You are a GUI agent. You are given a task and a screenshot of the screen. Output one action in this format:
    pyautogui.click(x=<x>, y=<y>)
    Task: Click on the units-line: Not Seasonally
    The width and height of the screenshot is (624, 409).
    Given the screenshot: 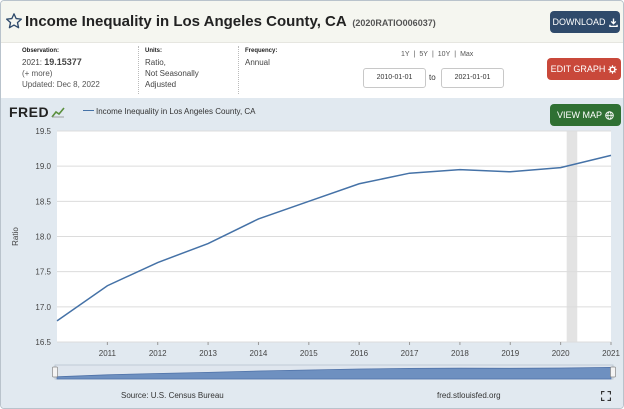 What is the action you would take?
    pyautogui.click(x=172, y=73)
    